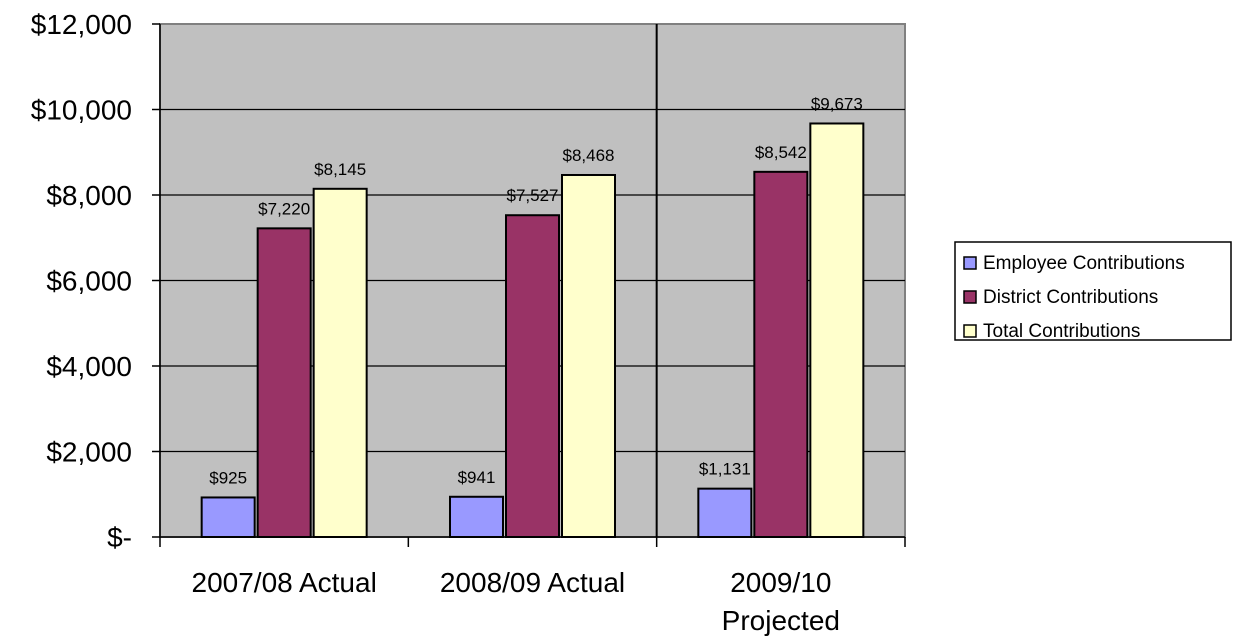 Image resolution: width=1234 pixels, height=640 pixels. What do you see at coordinates (477, 477) in the screenshot?
I see `data-label: $941` at bounding box center [477, 477].